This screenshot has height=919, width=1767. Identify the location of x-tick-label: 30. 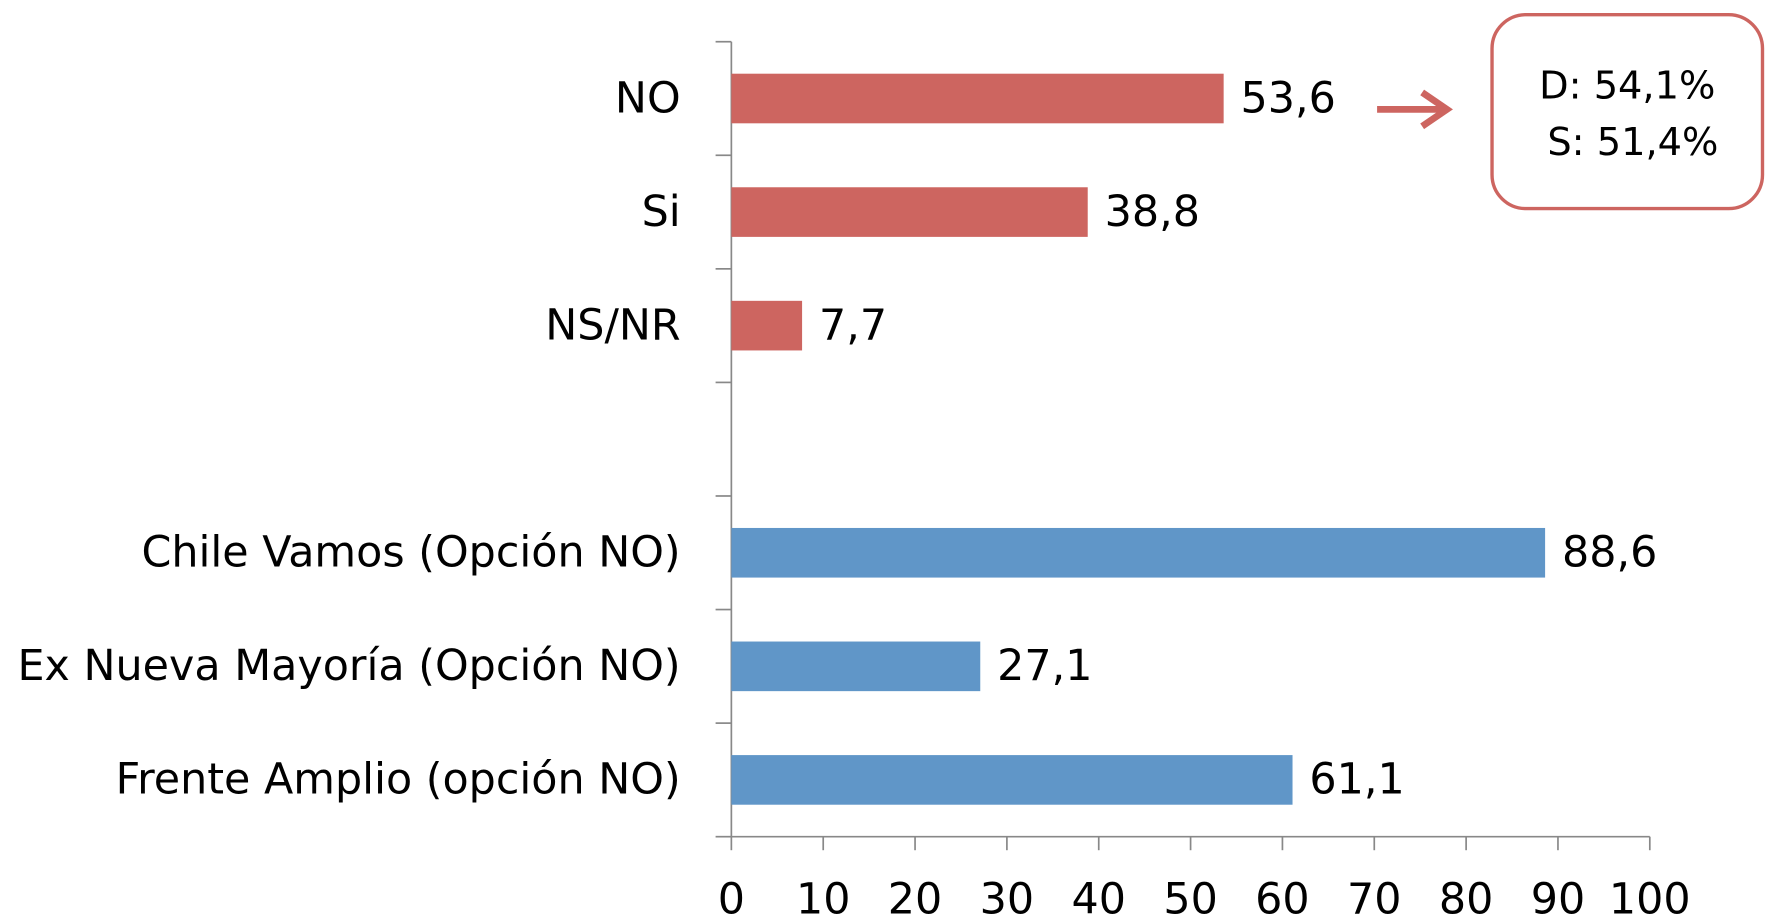
(1007, 897).